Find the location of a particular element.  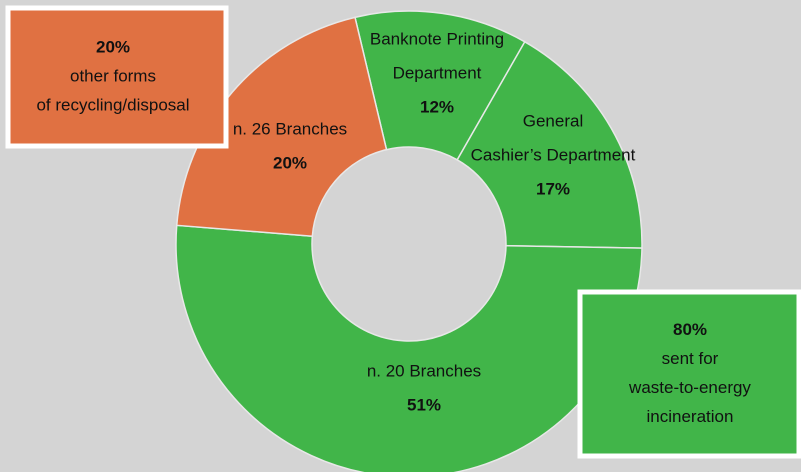

segment-label: n. 20 Branches is located at coordinates (424, 370).